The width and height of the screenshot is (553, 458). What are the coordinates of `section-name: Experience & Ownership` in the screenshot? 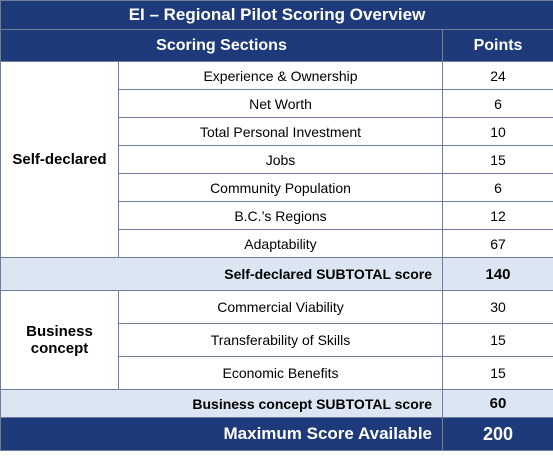 It's located at (280, 75).